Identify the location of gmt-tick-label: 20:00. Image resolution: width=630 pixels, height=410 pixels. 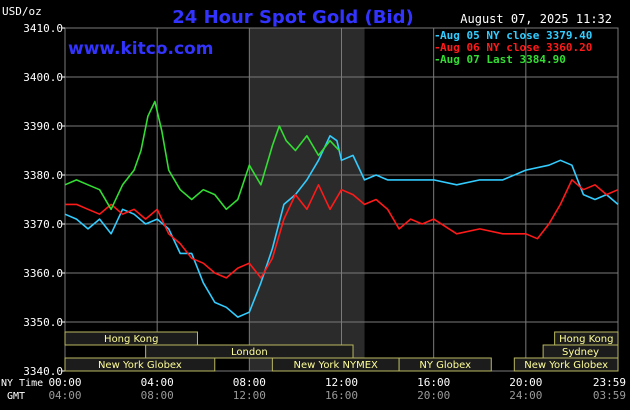
(433, 395).